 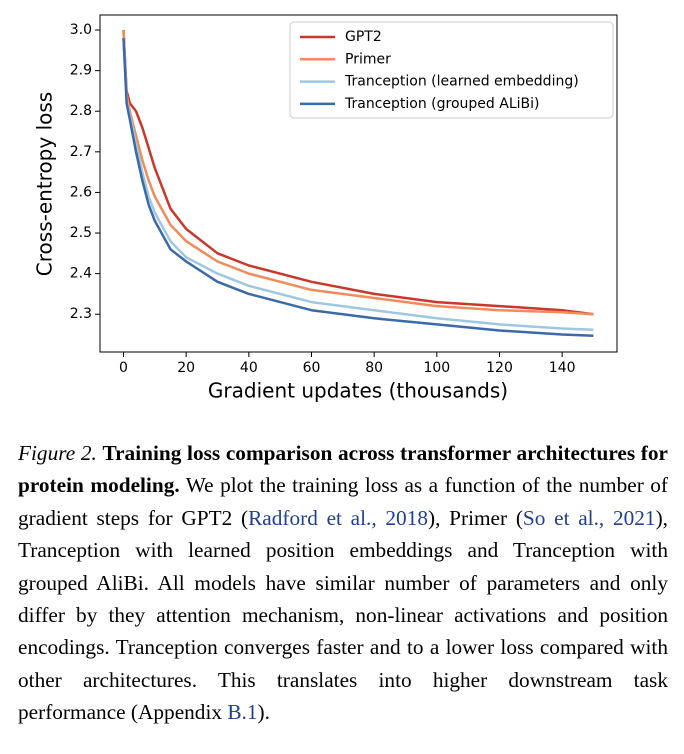 I want to click on x-tick-label: 100, so click(x=436, y=368).